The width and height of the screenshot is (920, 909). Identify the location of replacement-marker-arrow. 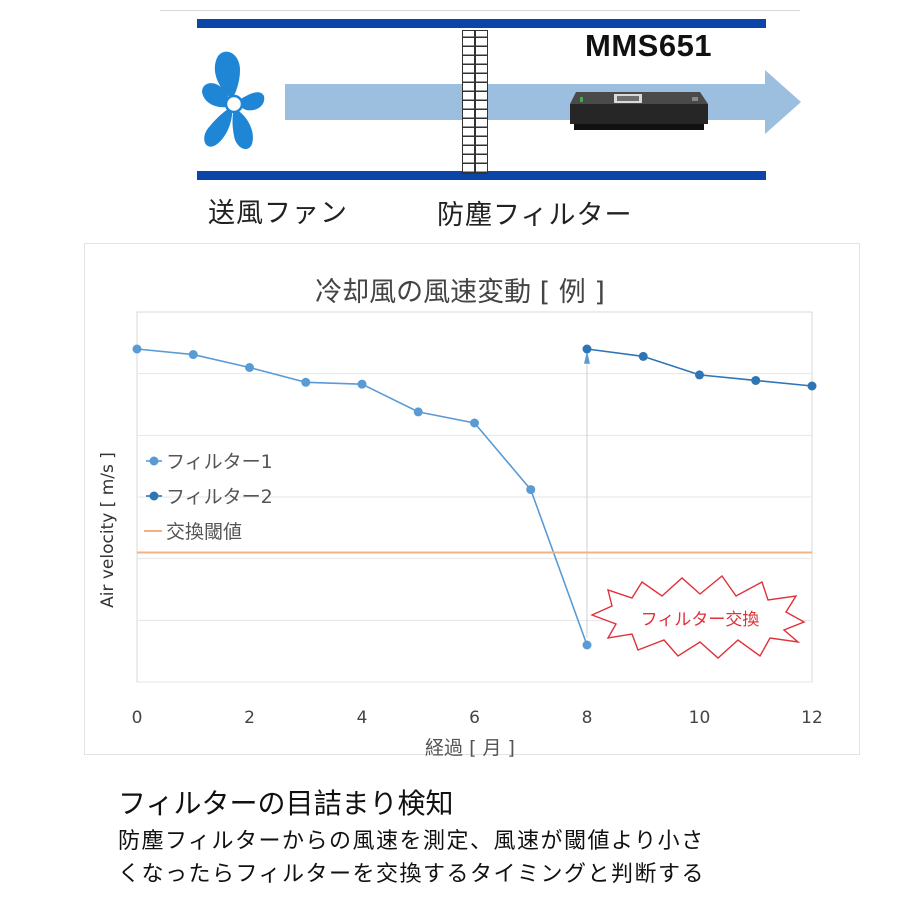
(587, 357).